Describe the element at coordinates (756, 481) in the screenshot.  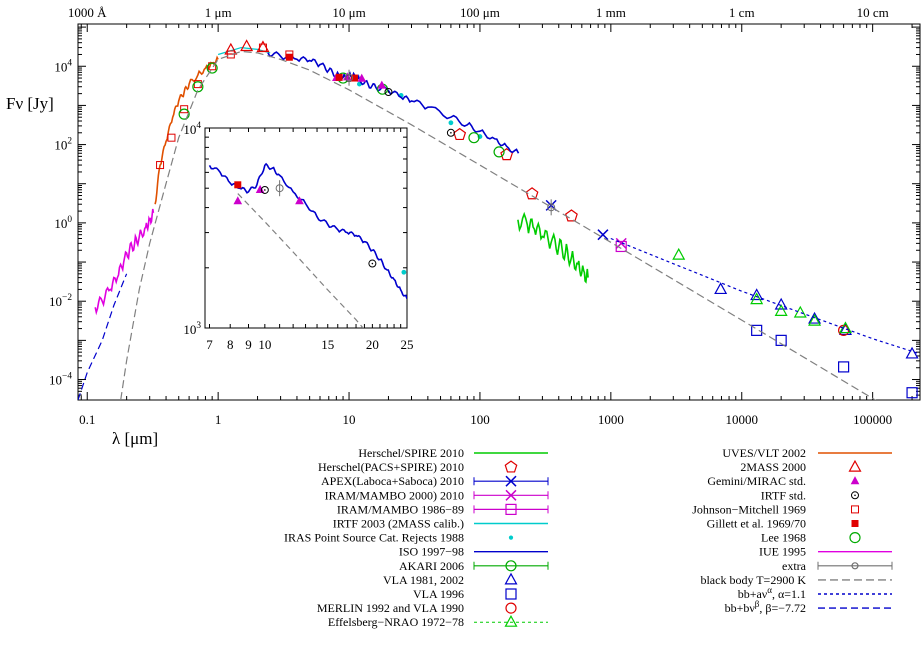
I see `legend-label: Gemini/MIRAC std.` at that location.